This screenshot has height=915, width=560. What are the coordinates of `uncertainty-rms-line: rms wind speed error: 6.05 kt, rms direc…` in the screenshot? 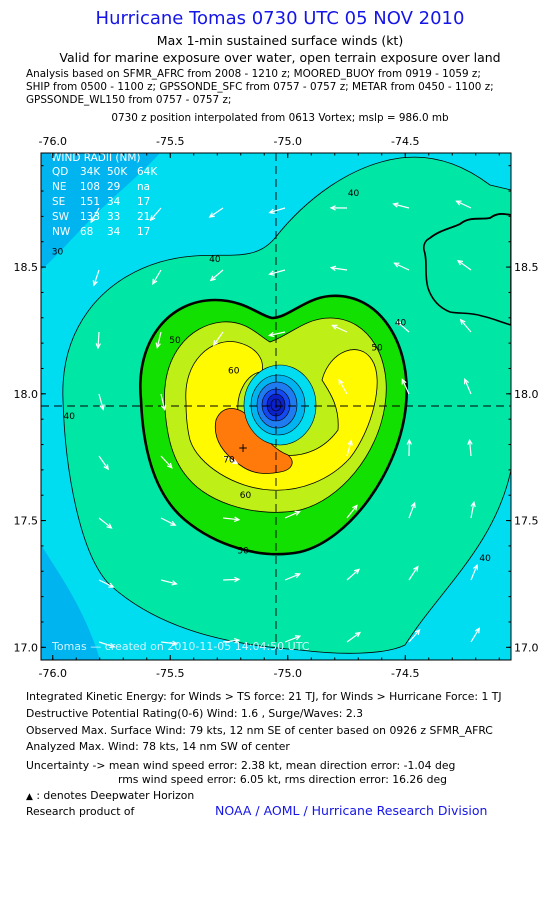 It's located at (282, 779).